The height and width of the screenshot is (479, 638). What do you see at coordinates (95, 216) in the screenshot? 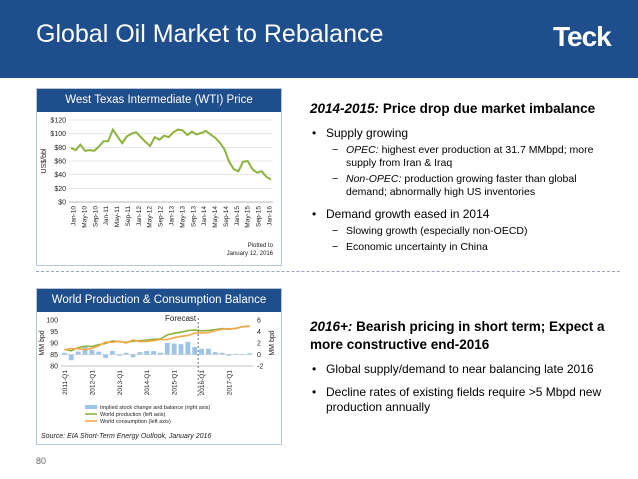
I see `x-tick-label: Sep-10` at bounding box center [95, 216].